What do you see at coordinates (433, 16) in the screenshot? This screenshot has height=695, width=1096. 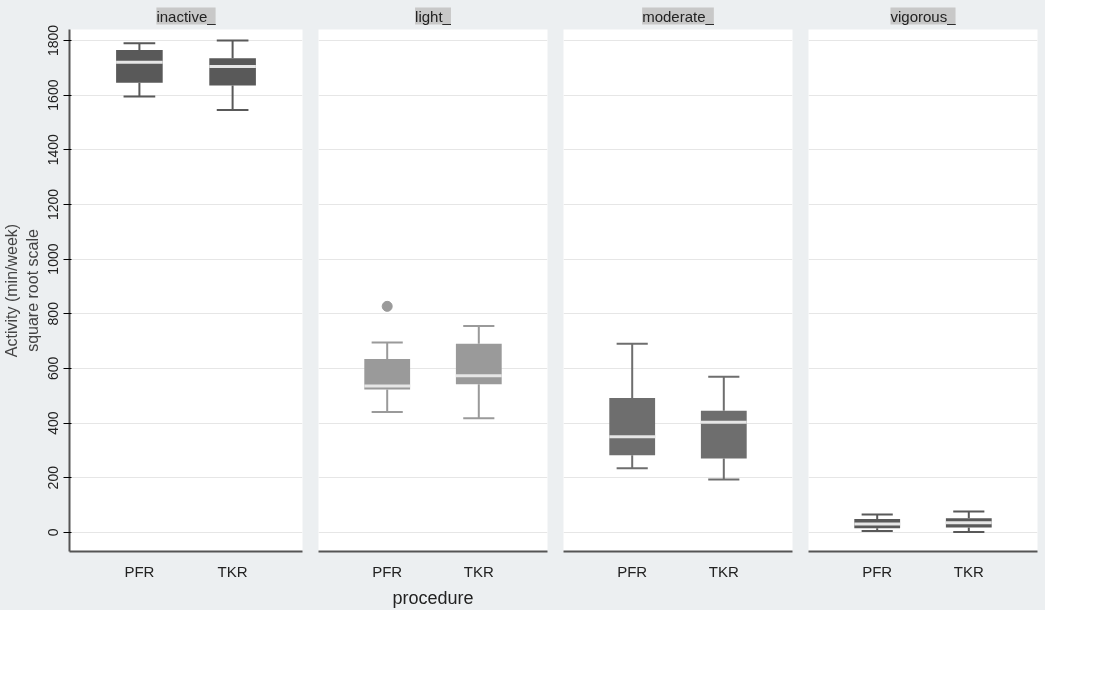 I see `chart-title: light_` at bounding box center [433, 16].